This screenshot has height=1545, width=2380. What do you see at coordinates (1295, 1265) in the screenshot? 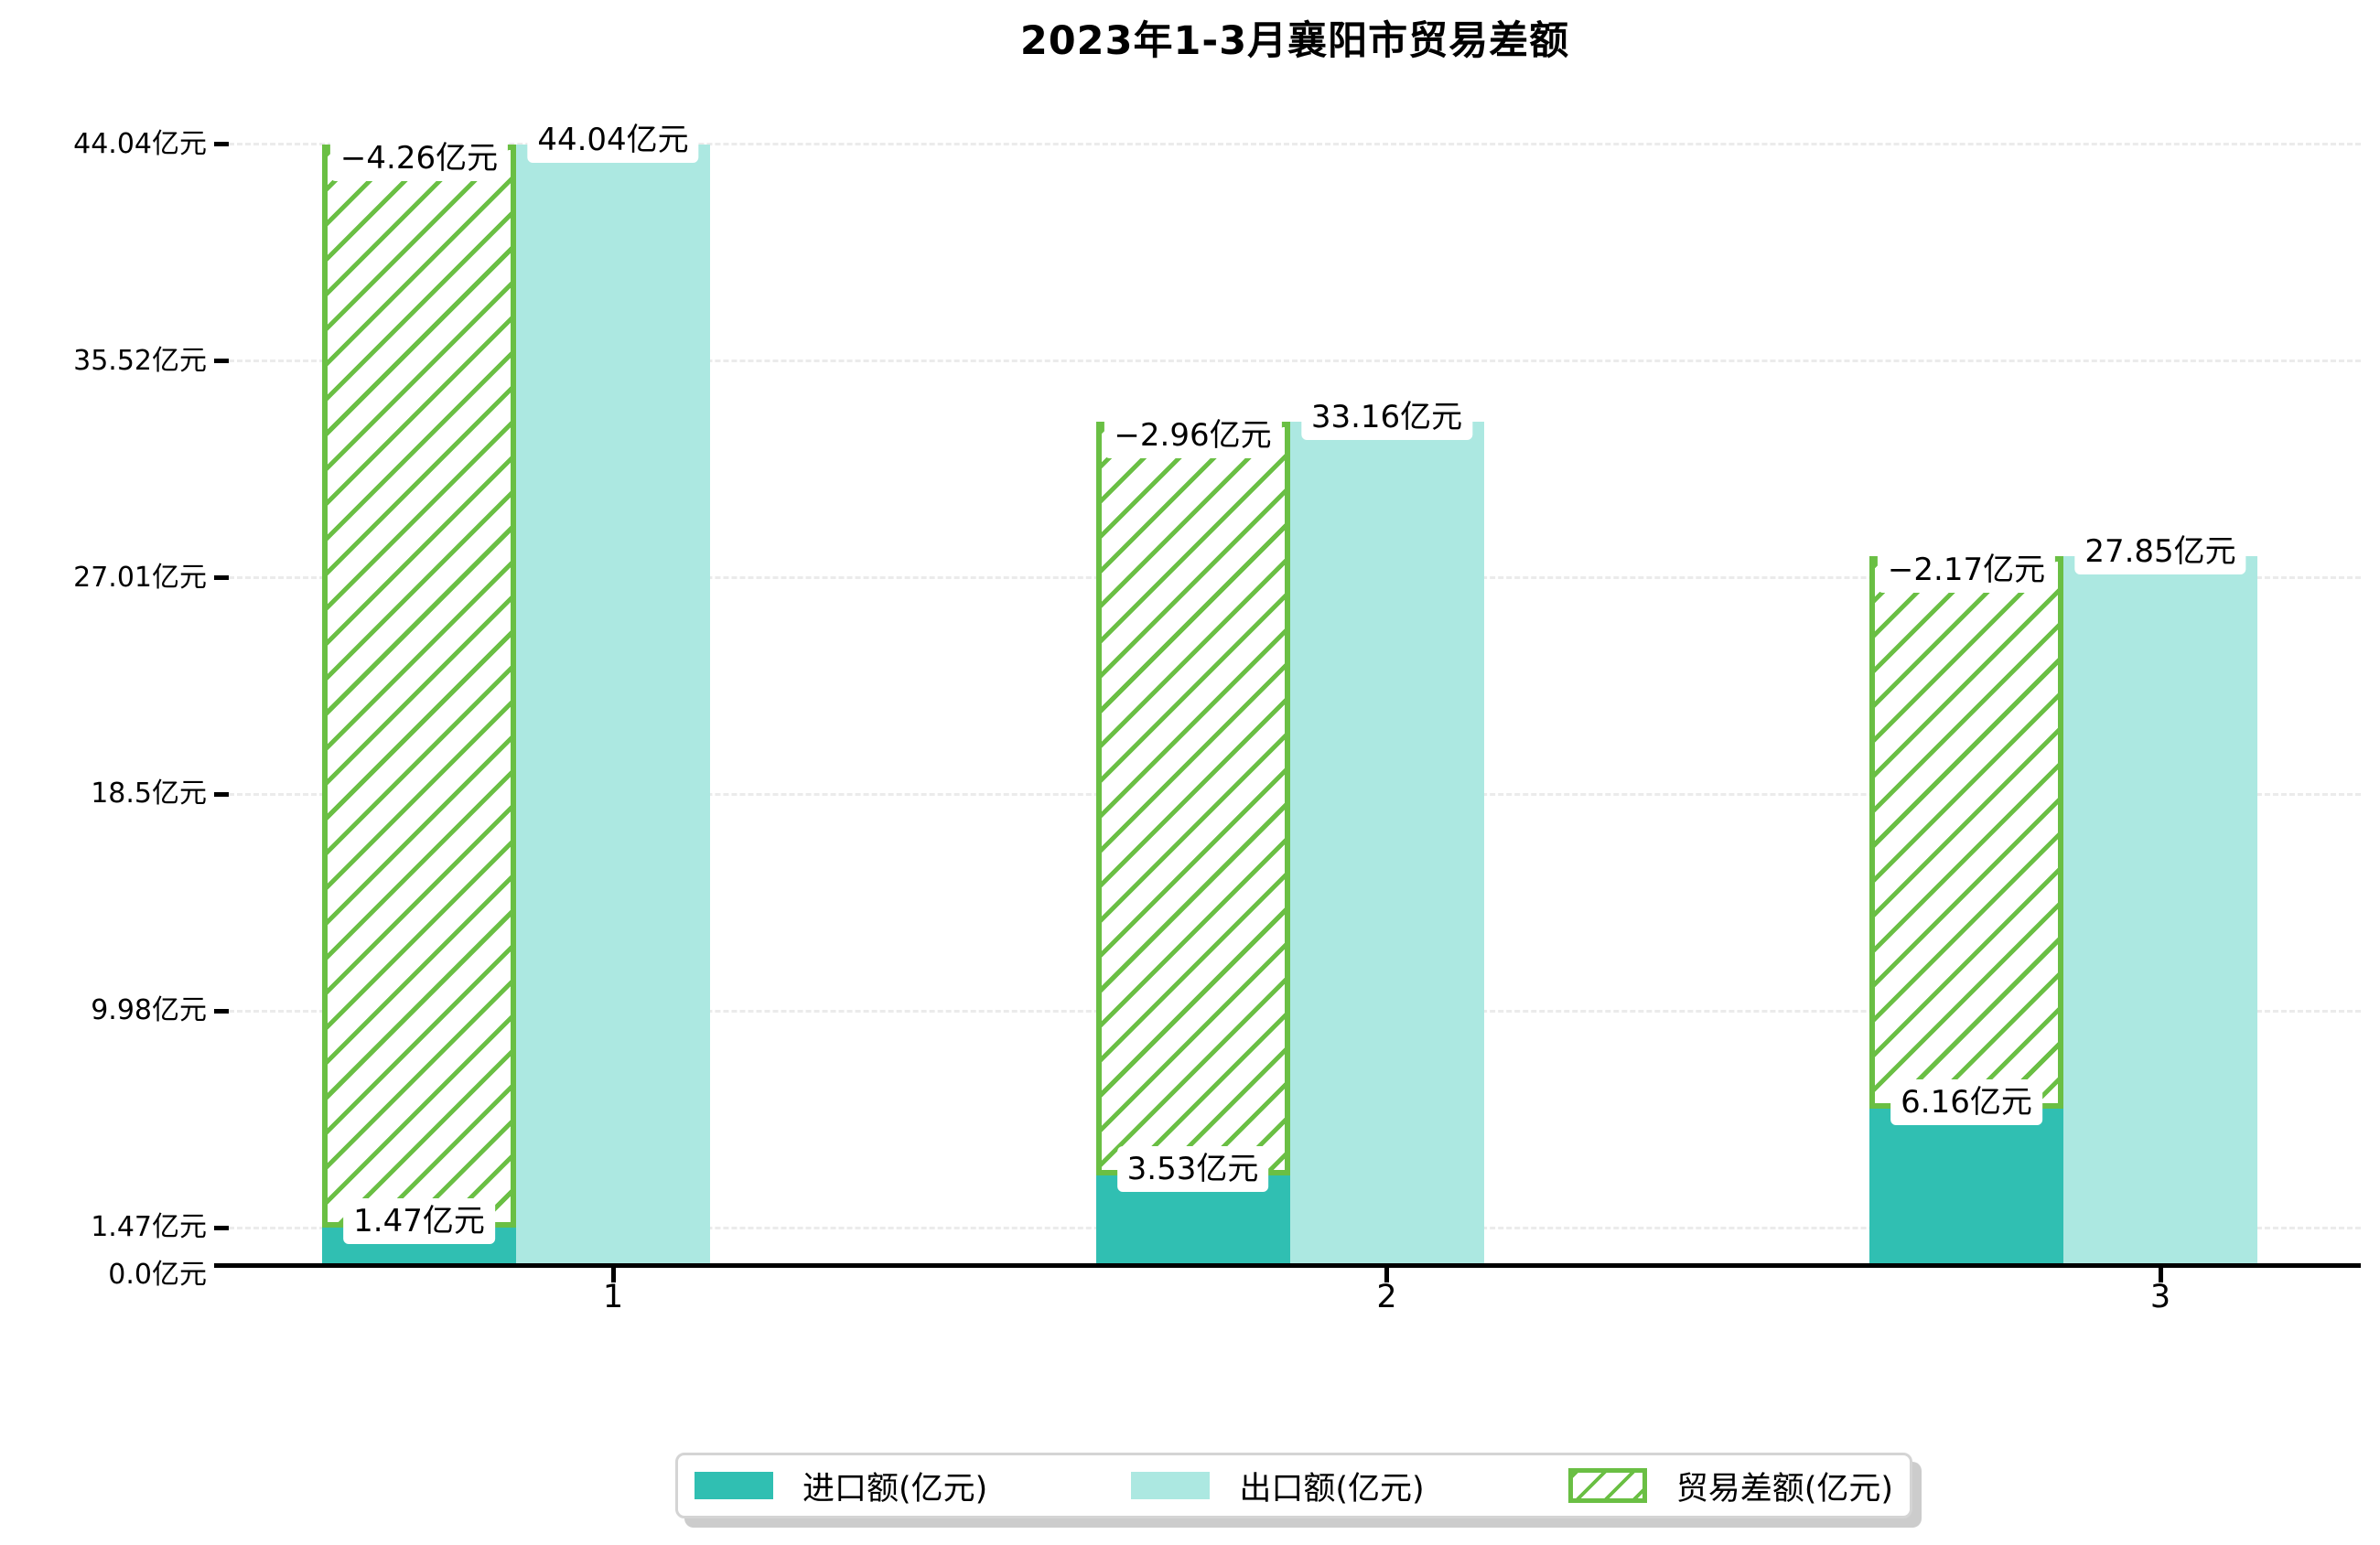
I see `x-axis-line` at bounding box center [1295, 1265].